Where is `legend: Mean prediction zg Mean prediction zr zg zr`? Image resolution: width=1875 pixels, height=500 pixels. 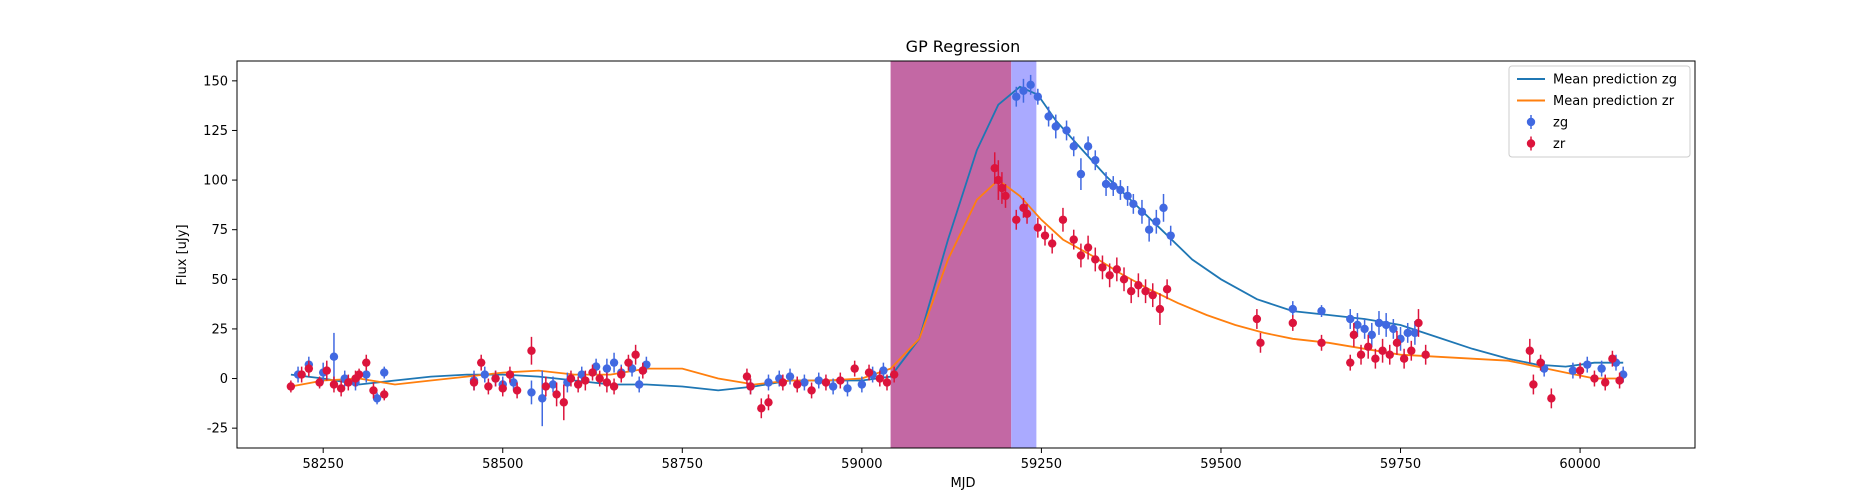 legend: Mean prediction zg Mean prediction zr zg zr is located at coordinates (1599, 111).